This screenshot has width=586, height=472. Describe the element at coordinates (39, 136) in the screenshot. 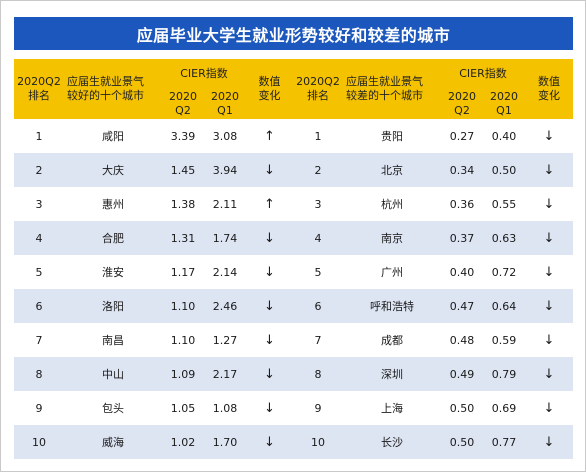

I see `rank-cell: 1` at that location.